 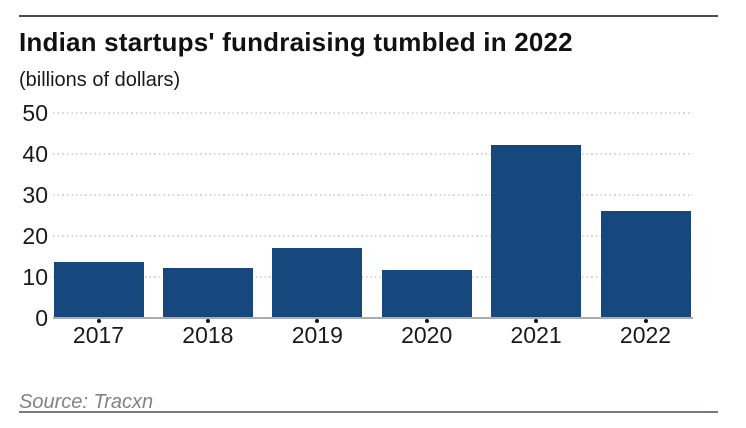 I want to click on x-axis-label-2019: 2019, so click(x=317, y=335).